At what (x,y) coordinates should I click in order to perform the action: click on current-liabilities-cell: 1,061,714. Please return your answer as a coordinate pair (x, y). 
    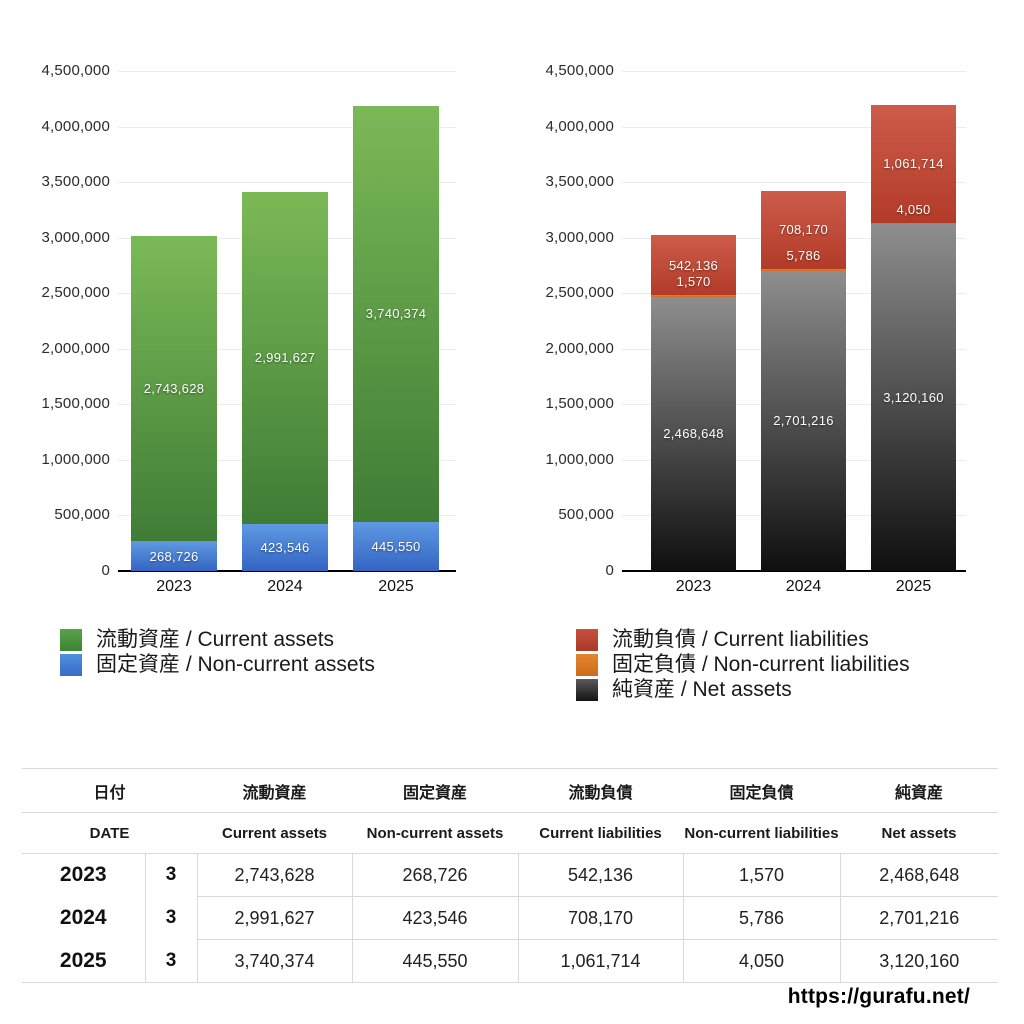
    Looking at the image, I should click on (600, 961).